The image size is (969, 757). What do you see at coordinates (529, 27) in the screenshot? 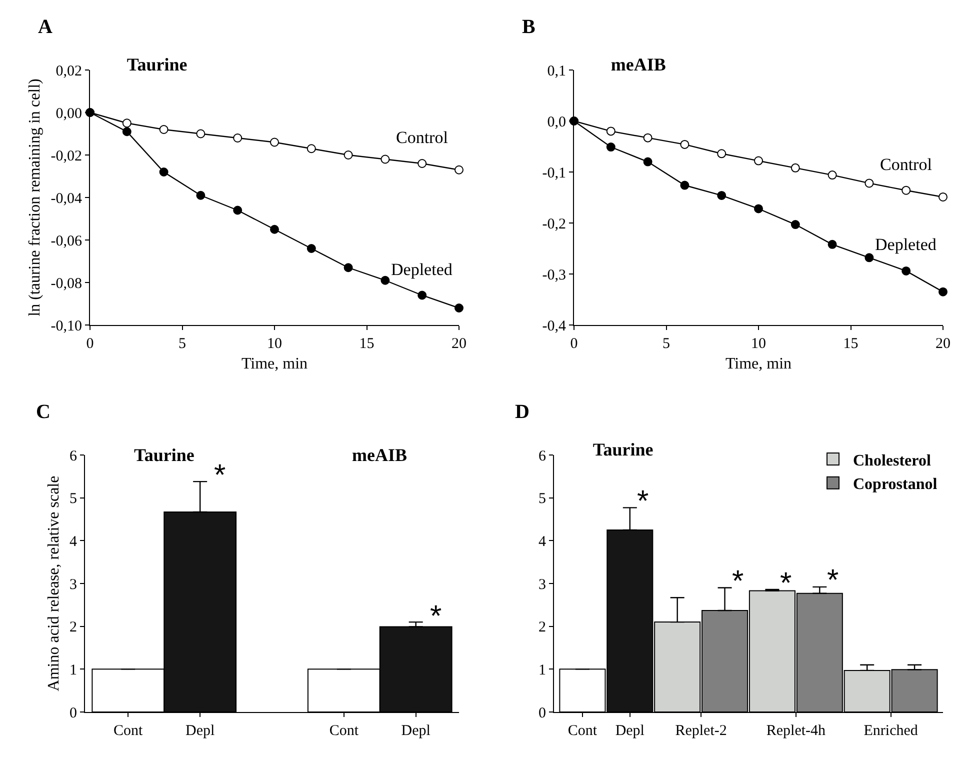
I see `text: B` at bounding box center [529, 27].